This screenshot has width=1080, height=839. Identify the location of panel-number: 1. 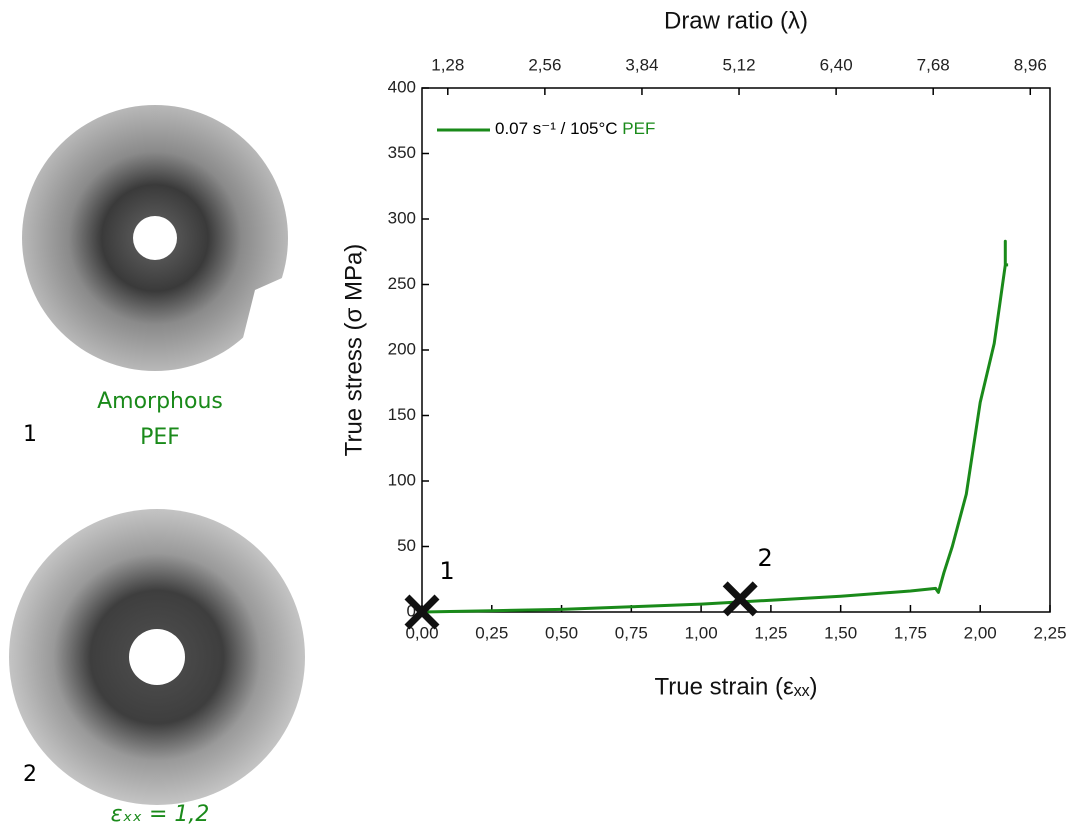
(30, 434).